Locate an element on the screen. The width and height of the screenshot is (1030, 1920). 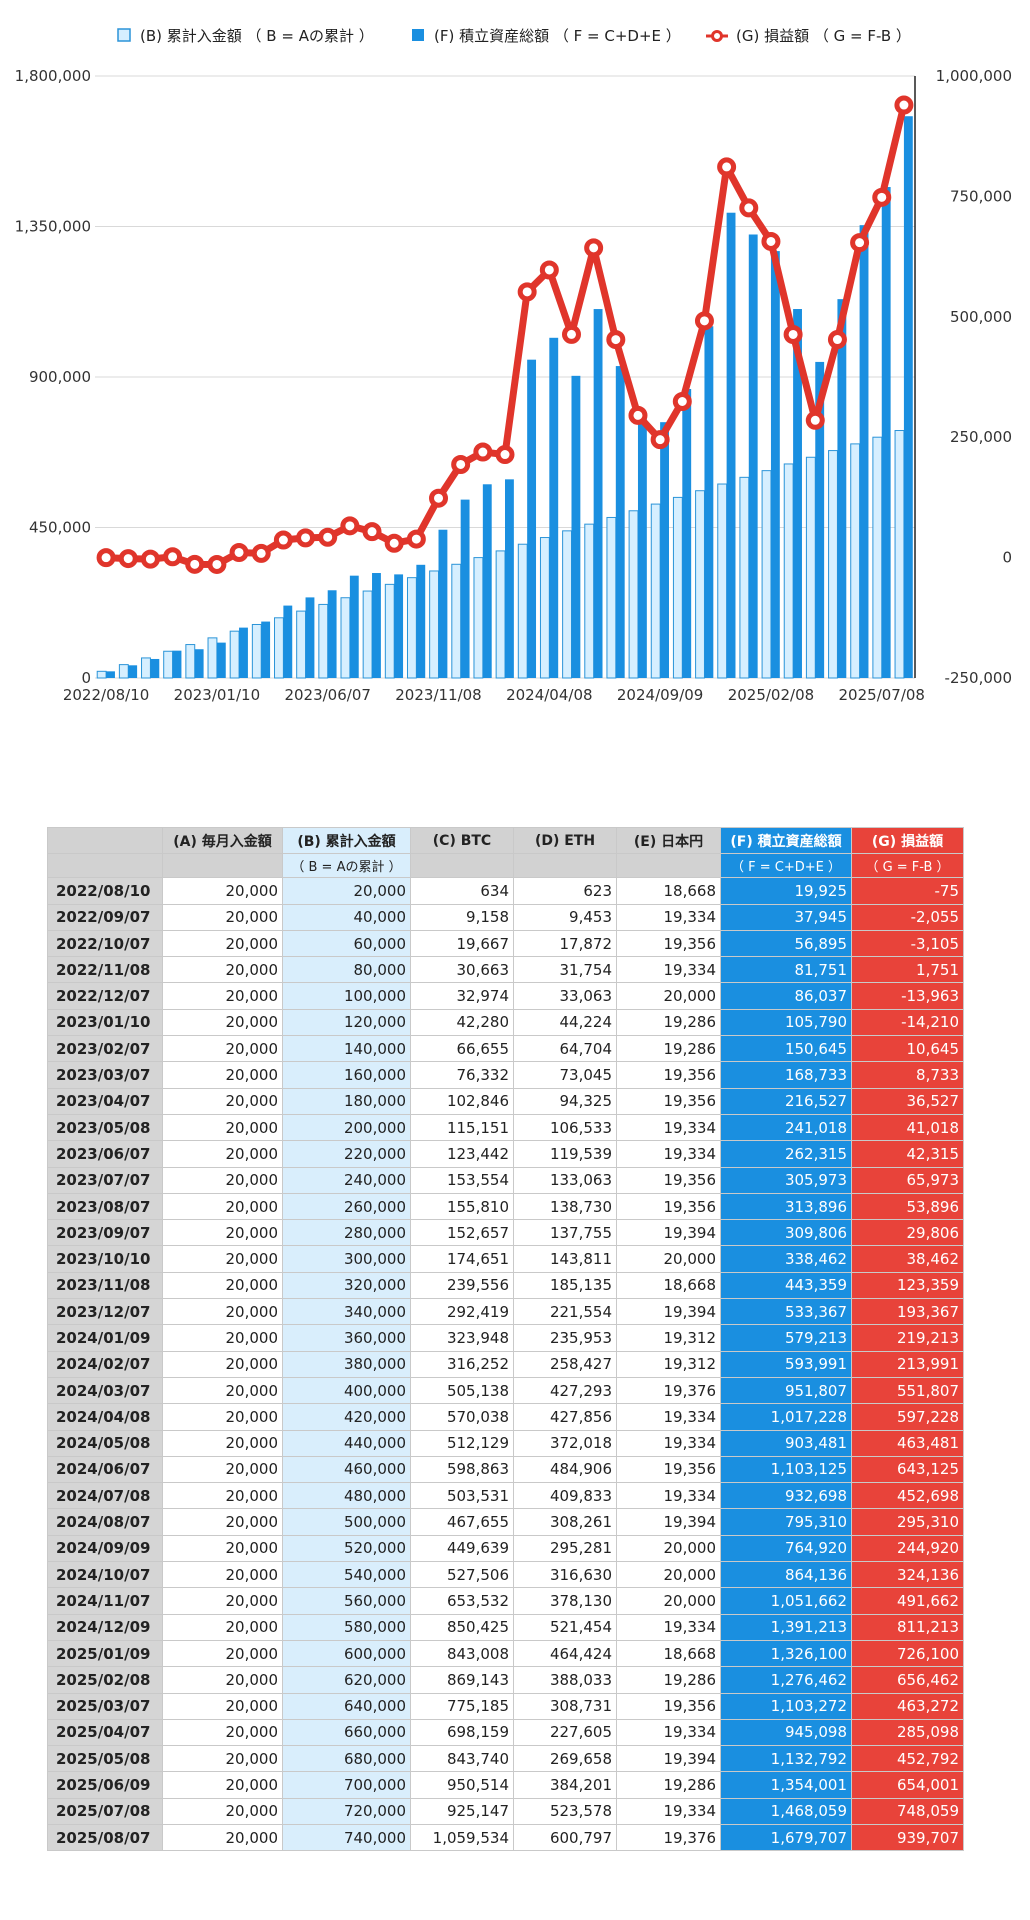
cell-btc: 323,948 is located at coordinates (462, 1338).